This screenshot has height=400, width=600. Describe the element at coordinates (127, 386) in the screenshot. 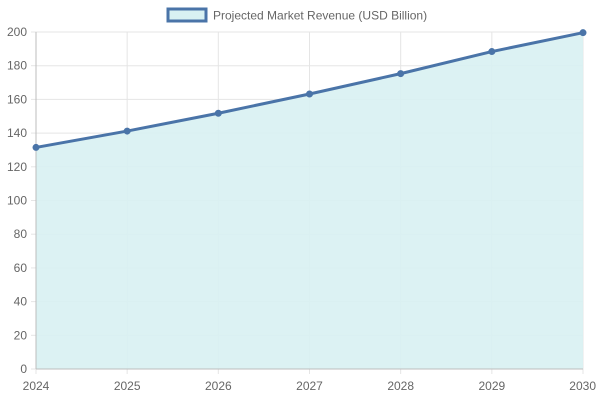

I see `x-tick-label: 2025` at that location.